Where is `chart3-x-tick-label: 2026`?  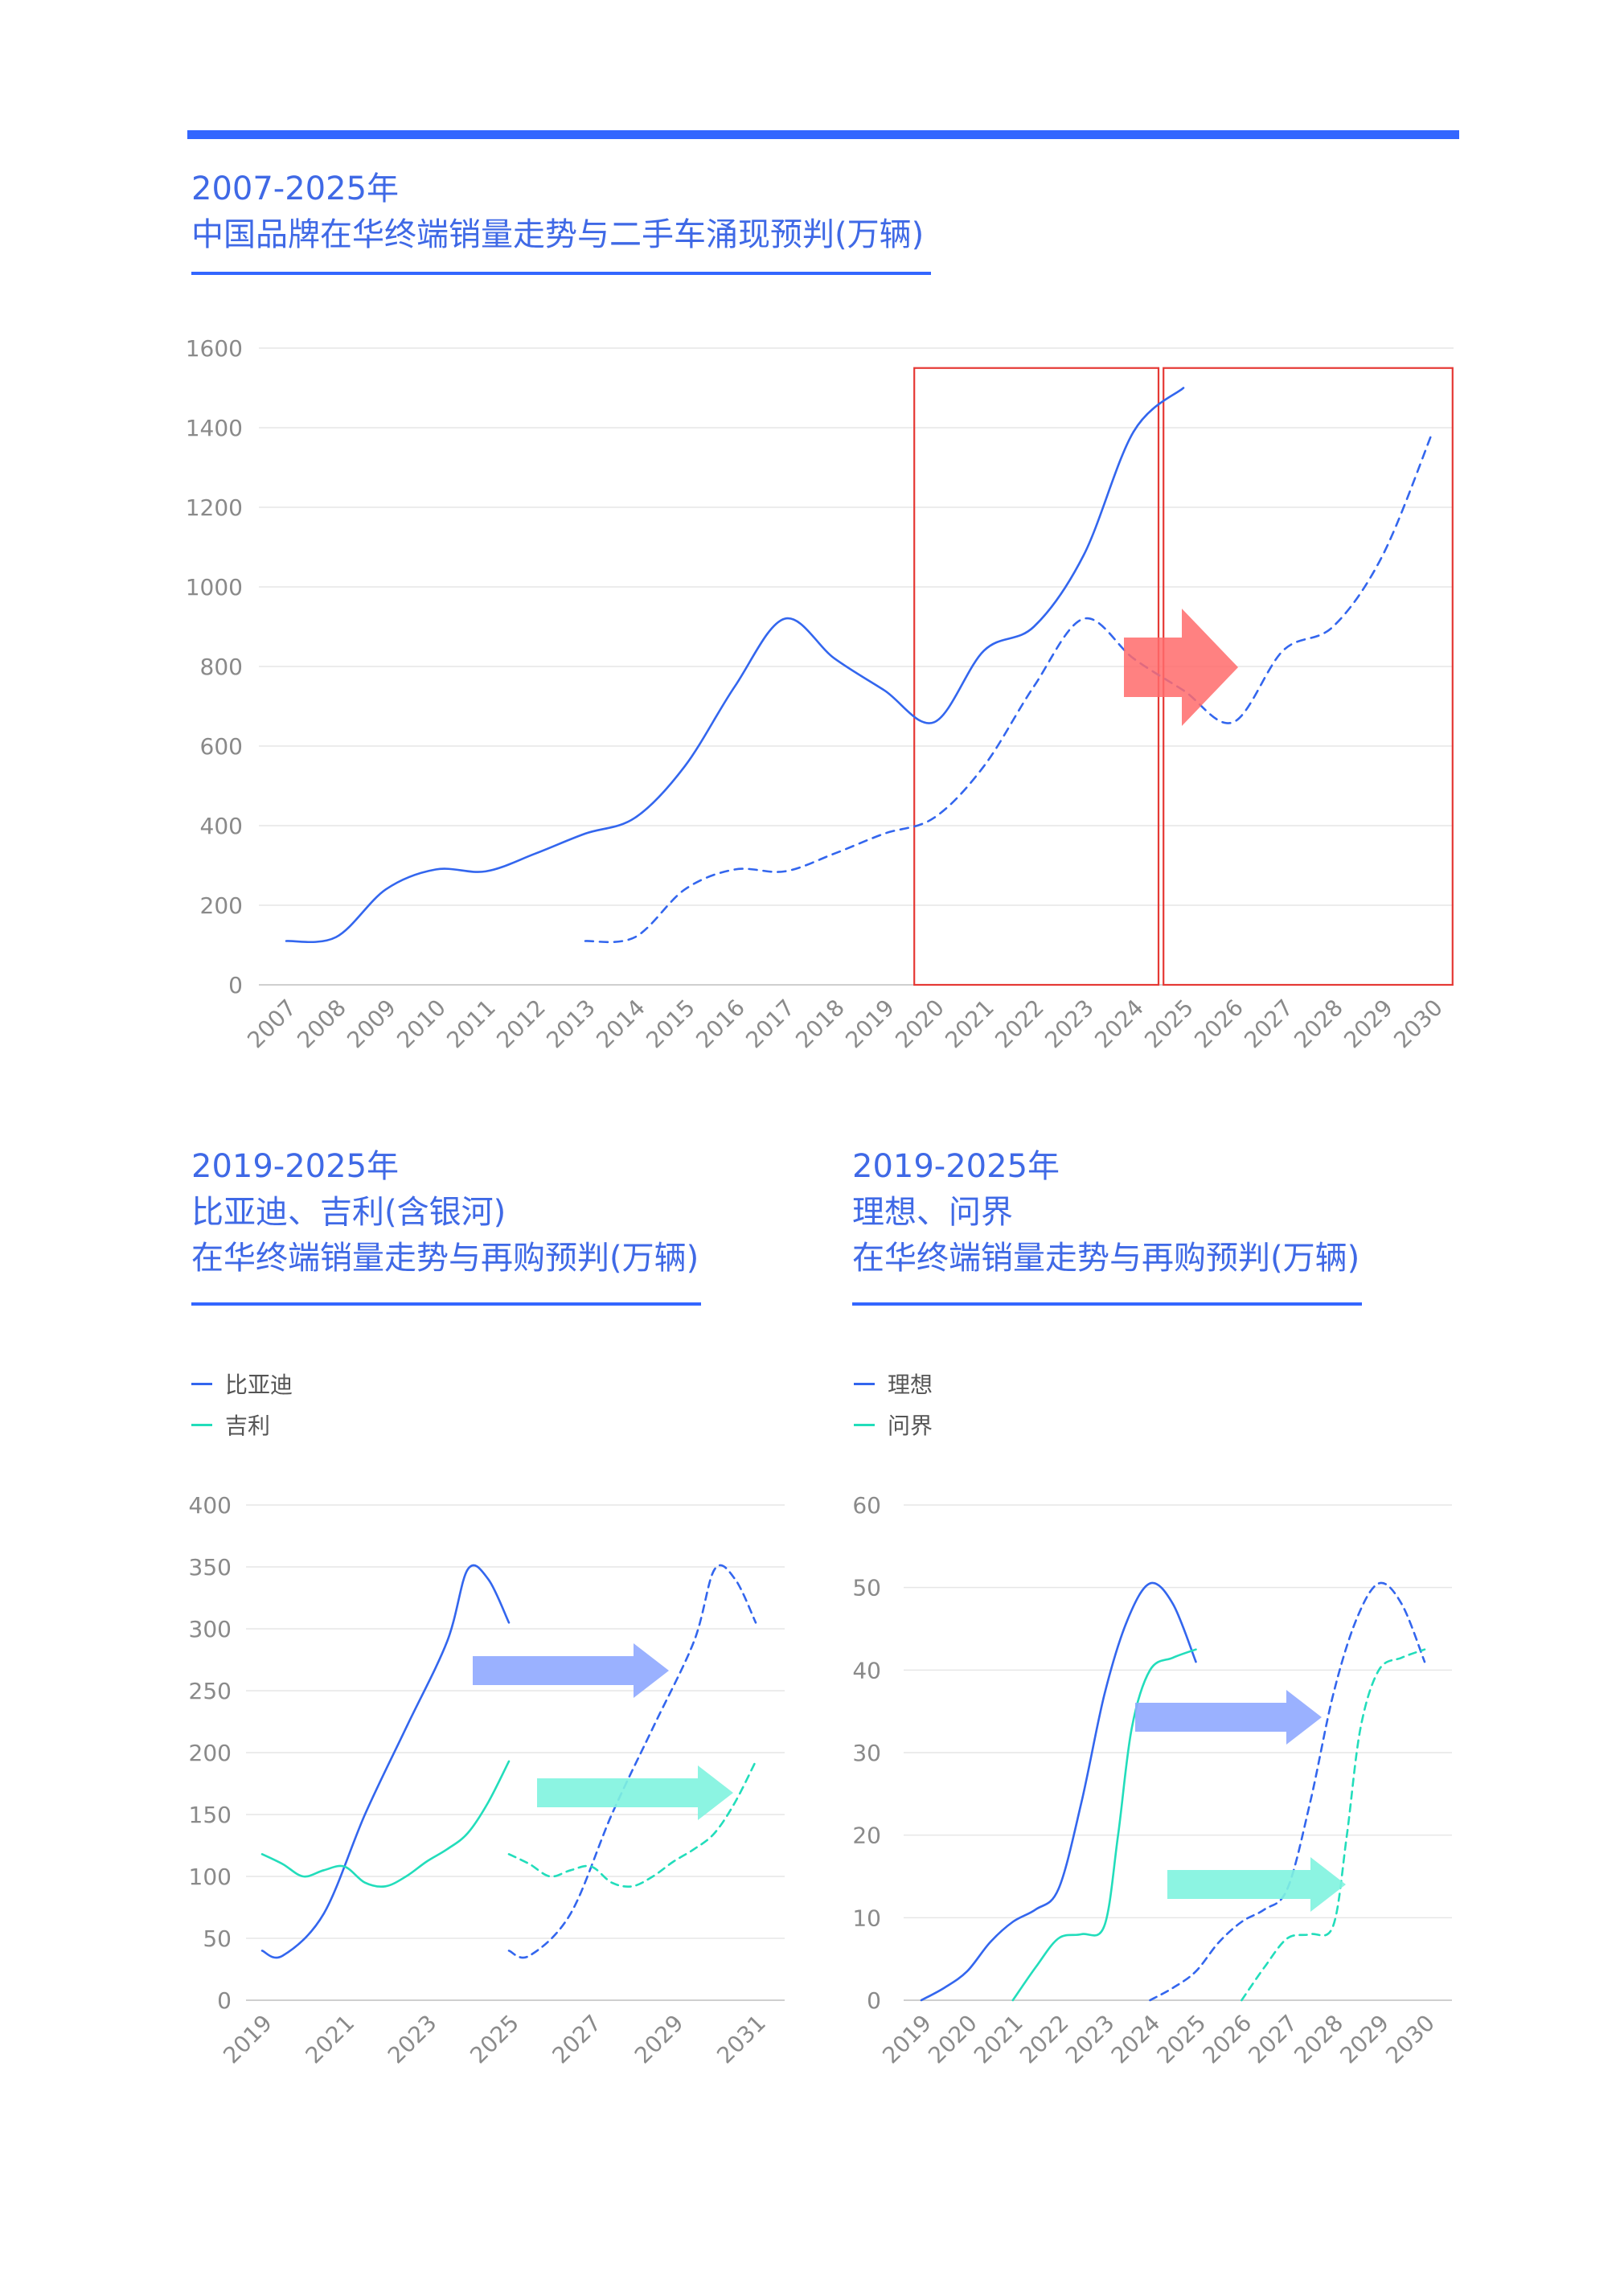
chart3-x-tick-label: 2026 is located at coordinates (1228, 2040).